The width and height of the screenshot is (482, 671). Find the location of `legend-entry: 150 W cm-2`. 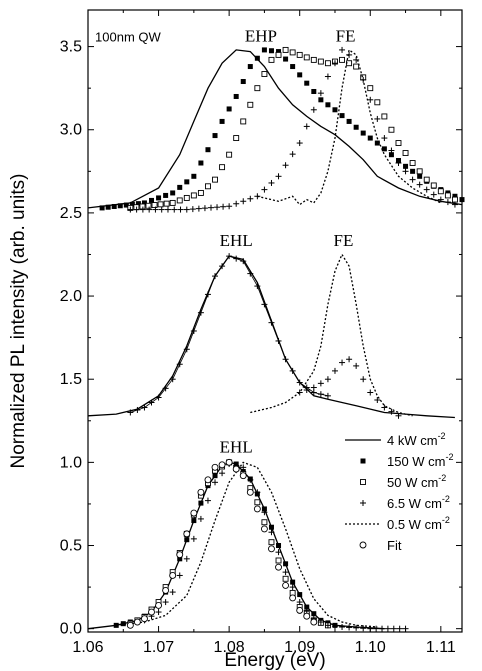

legend-entry: 150 W cm-2 is located at coordinates (407, 460).